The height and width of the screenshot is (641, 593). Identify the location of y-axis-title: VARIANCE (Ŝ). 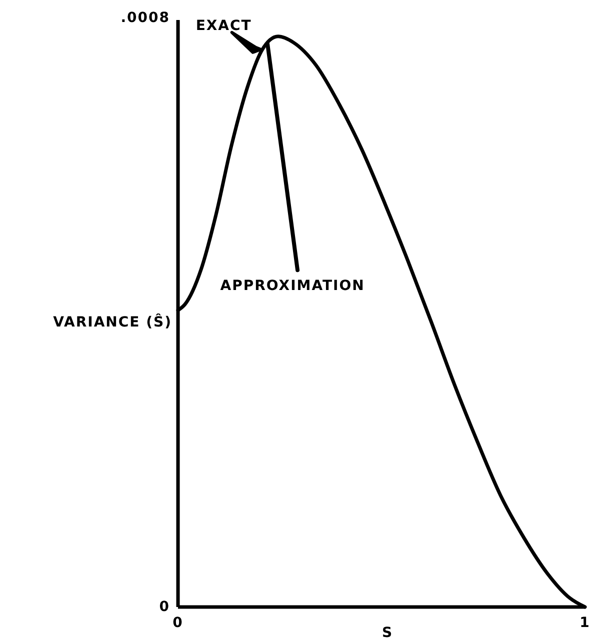
(112, 321).